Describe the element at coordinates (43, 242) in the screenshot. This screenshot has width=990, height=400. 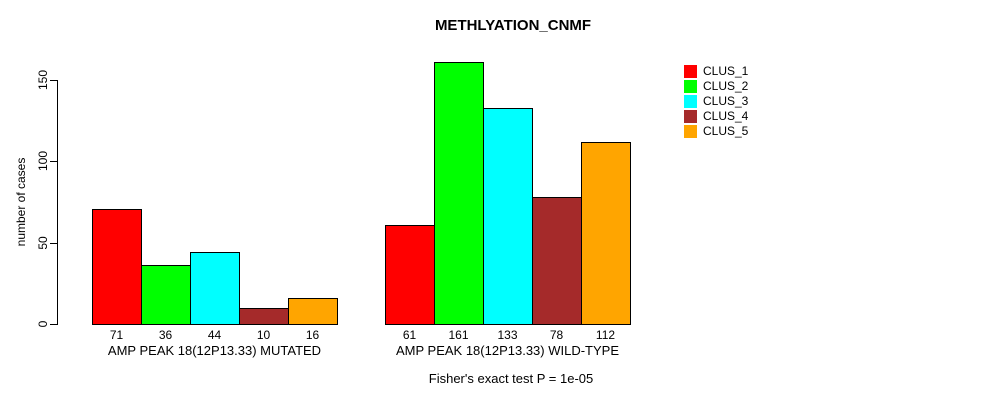
I see `y-axis-tick-label: 50` at that location.